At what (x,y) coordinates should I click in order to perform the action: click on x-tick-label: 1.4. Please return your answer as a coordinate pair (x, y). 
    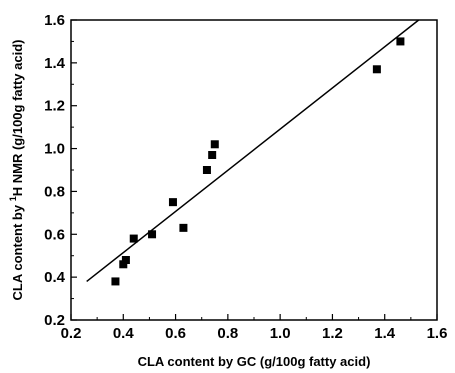
    Looking at the image, I should click on (385, 333).